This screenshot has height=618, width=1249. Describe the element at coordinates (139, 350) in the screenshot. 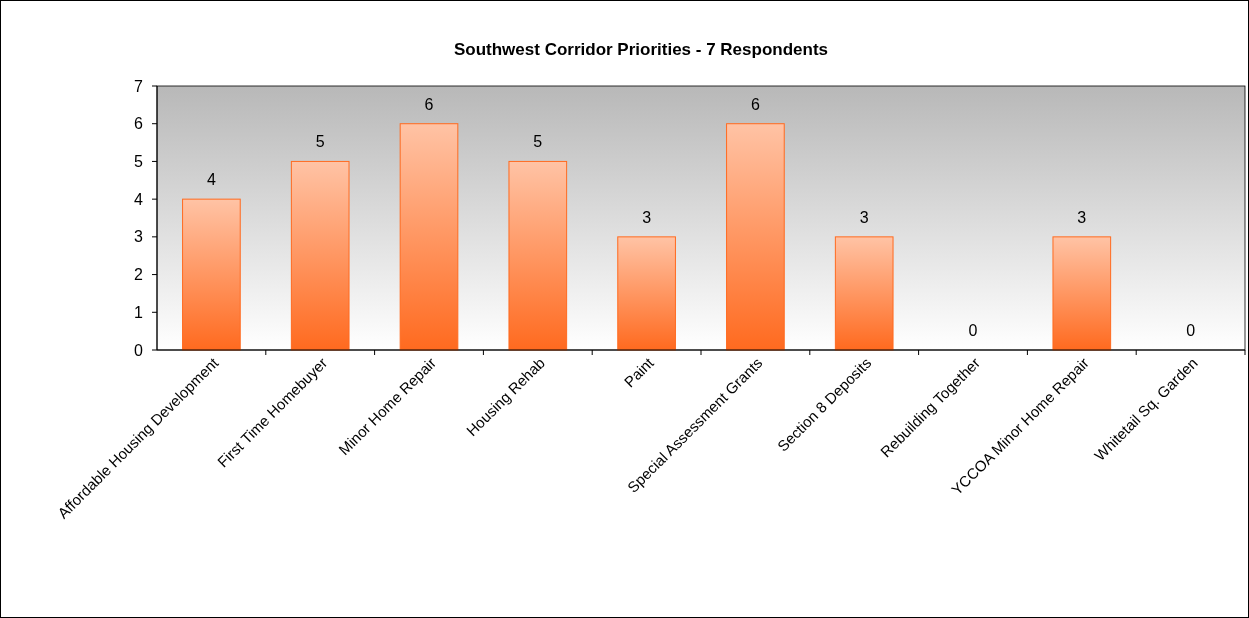

I see `y-tick-label: 0` at that location.